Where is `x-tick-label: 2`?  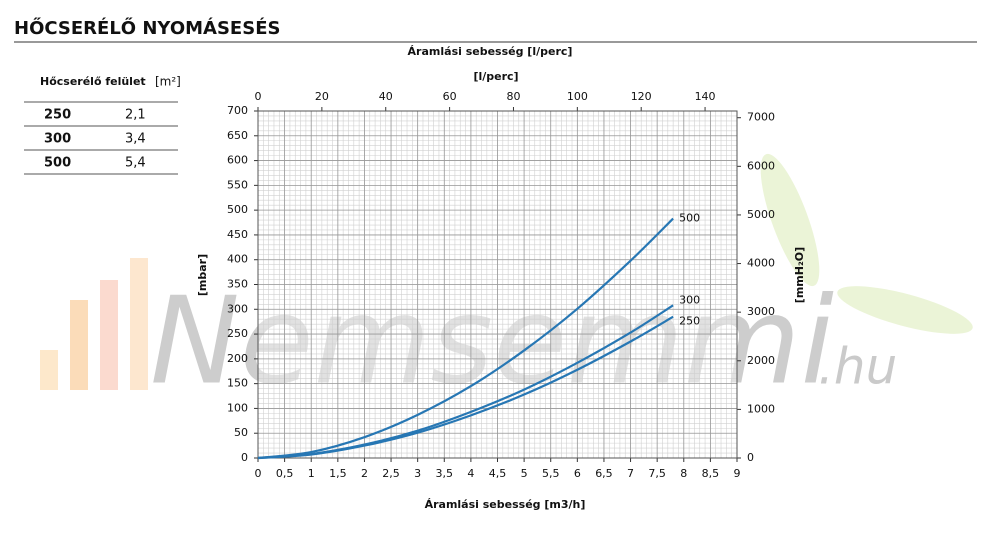
x-tick-label: 2 is located at coordinates (364, 473).